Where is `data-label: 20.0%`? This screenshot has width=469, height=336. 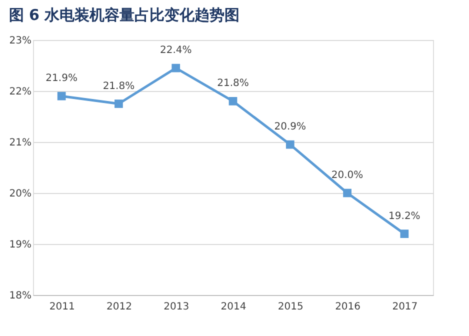
data-label: 20.0% is located at coordinates (347, 175).